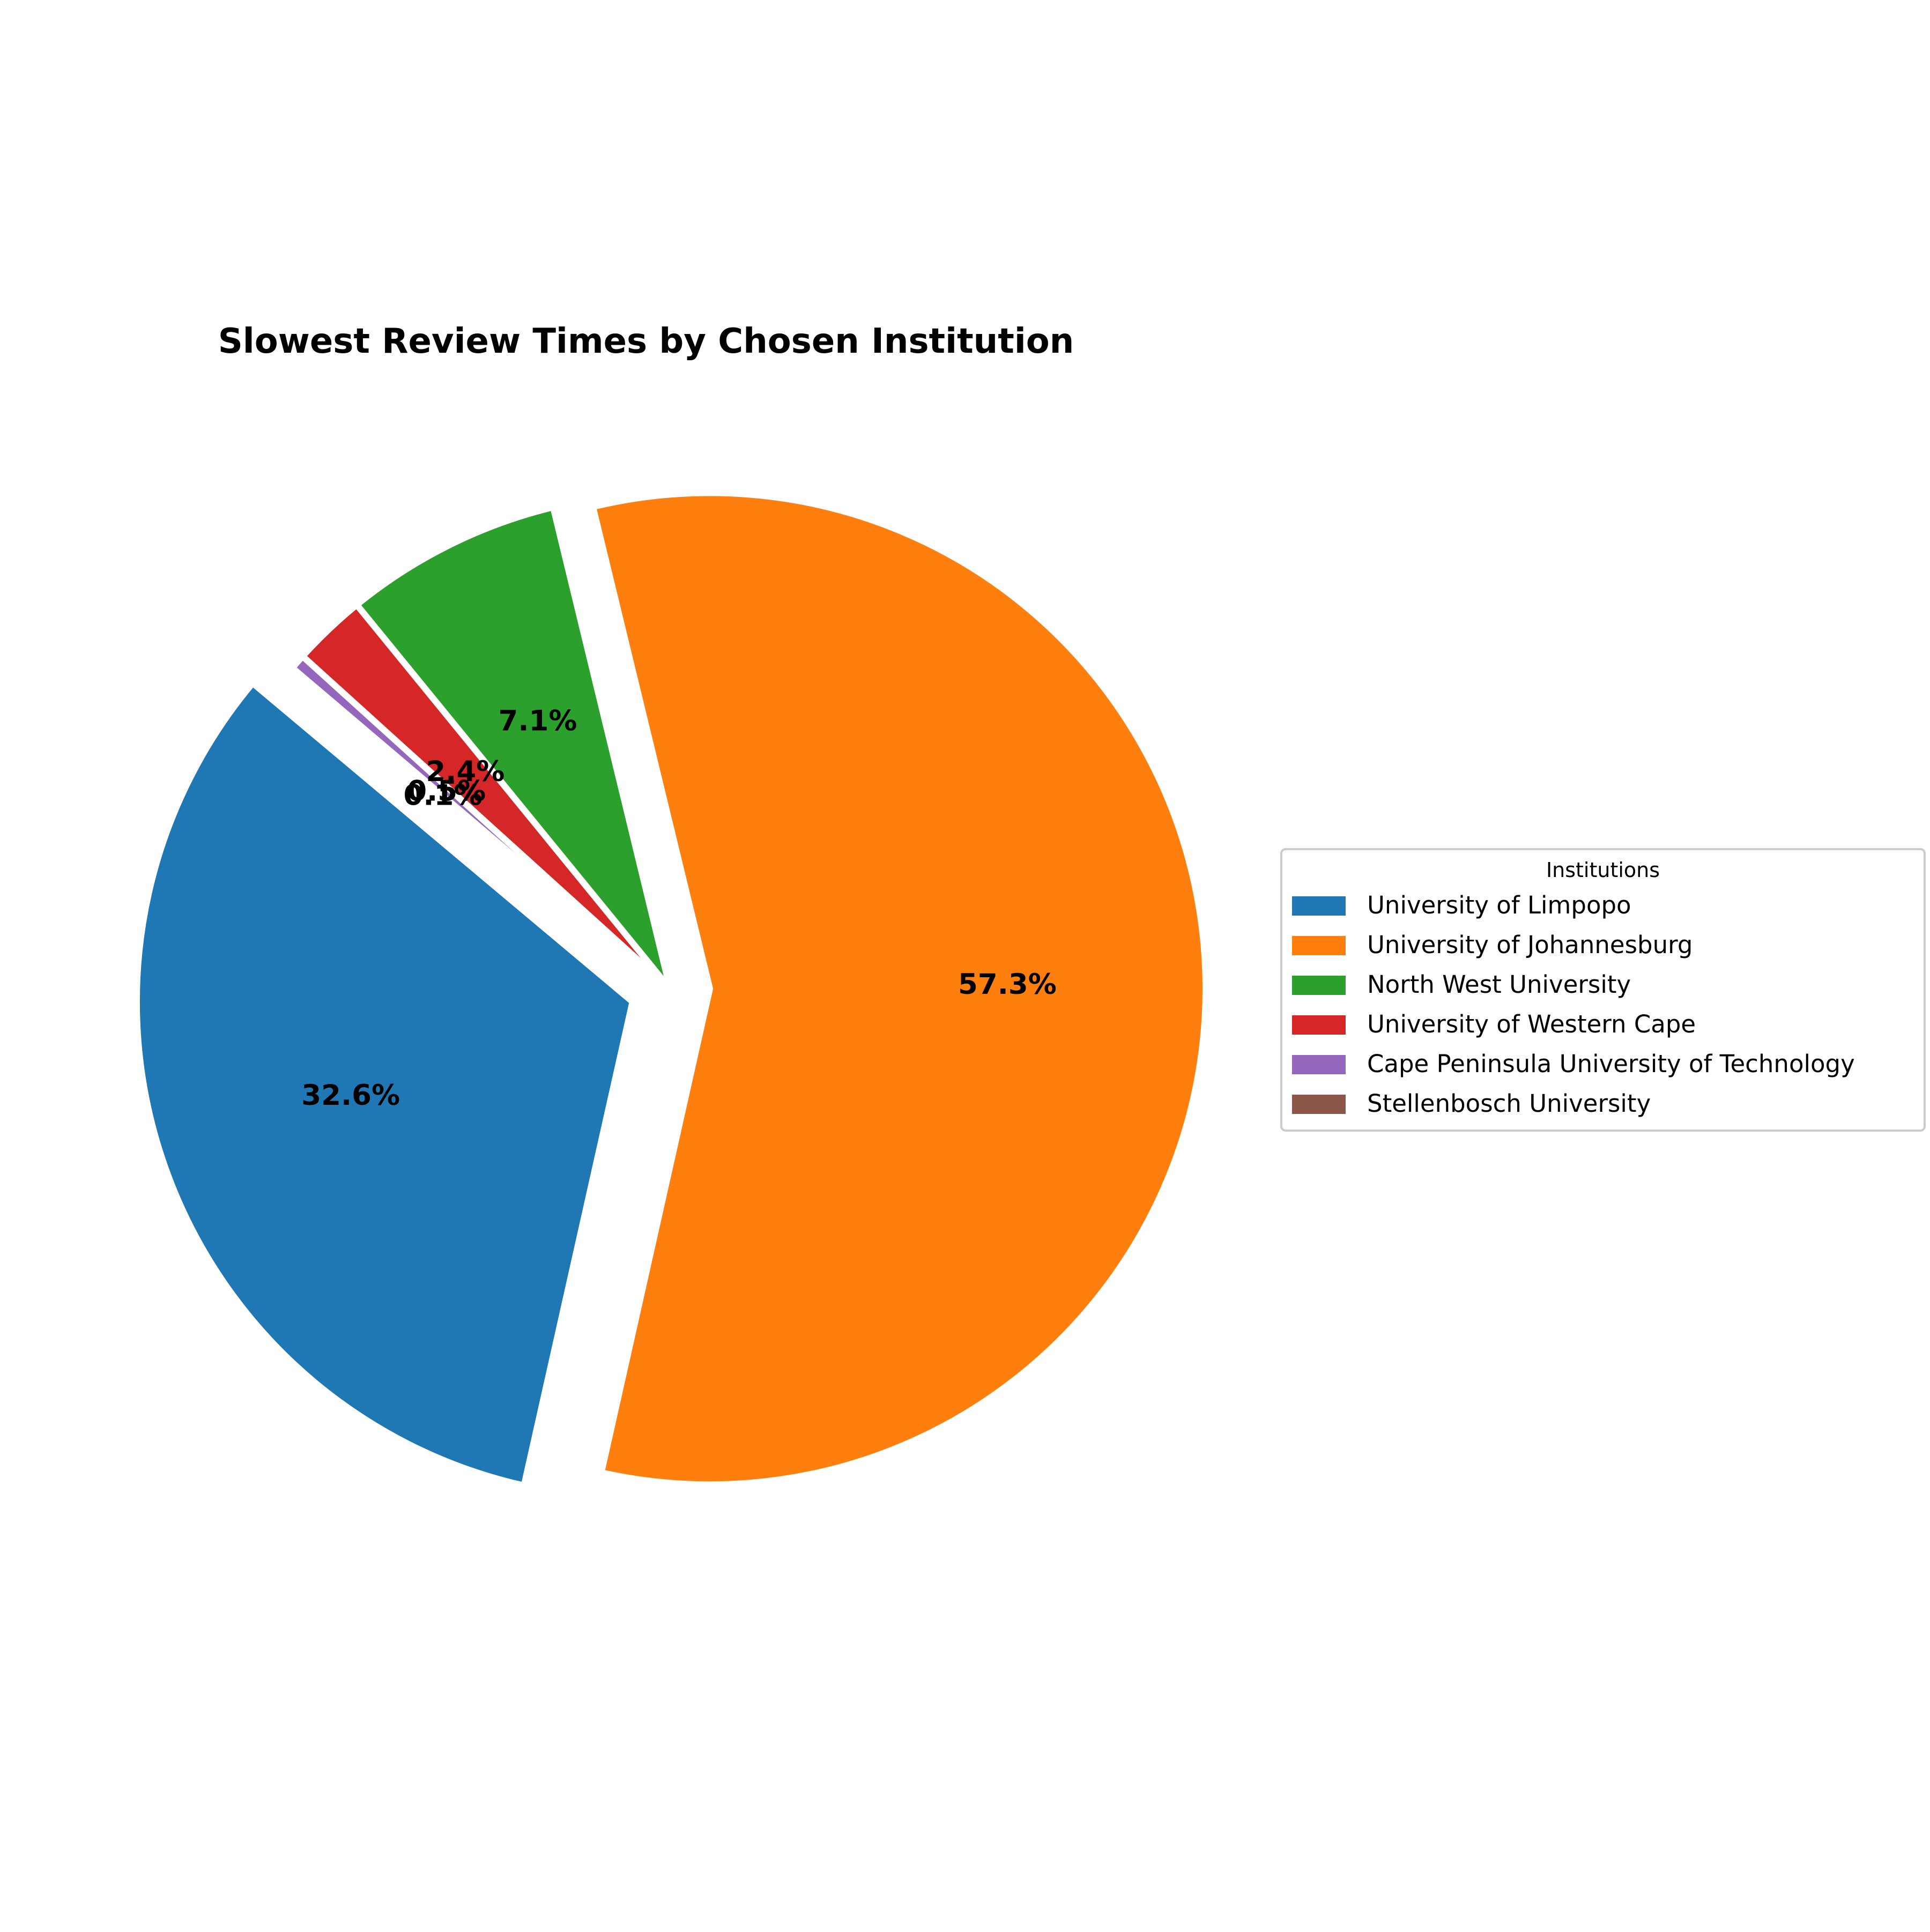  What do you see at coordinates (350, 1095) in the screenshot?
I see `pie-label-university-of-limpopo: 32.6%` at bounding box center [350, 1095].